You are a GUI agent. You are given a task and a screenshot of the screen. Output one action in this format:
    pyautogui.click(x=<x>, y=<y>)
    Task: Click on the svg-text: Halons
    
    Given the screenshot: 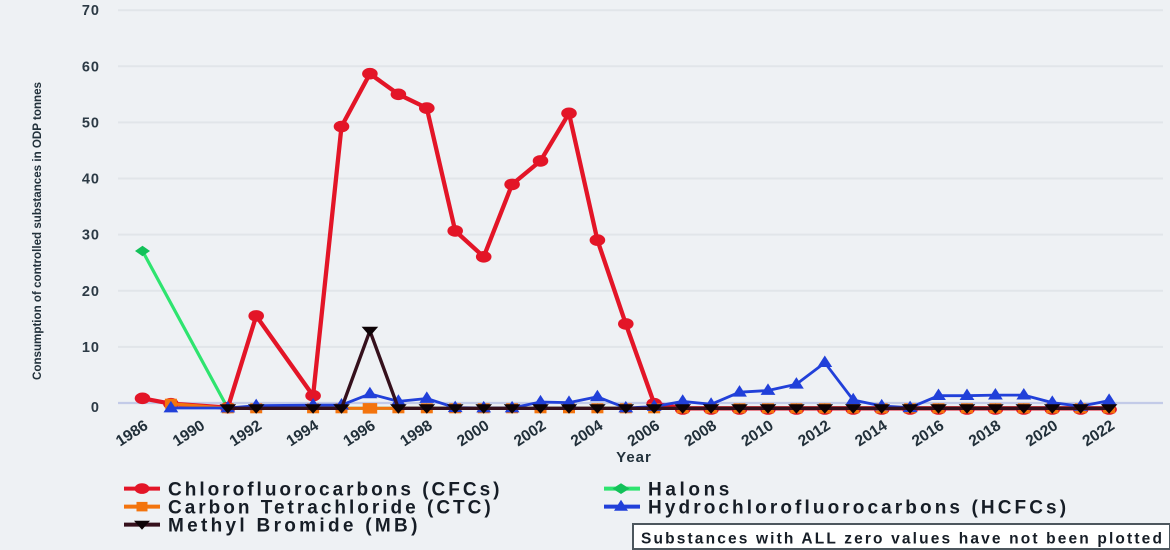 What is the action you would take?
    pyautogui.click(x=690, y=489)
    